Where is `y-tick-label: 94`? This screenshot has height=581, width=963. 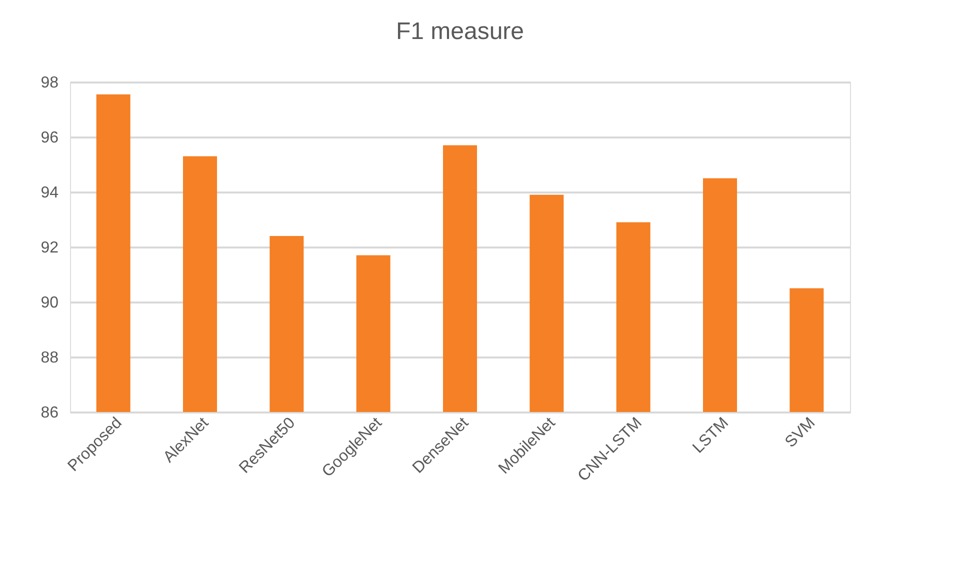
y-tick-label: 94 is located at coordinates (49, 193).